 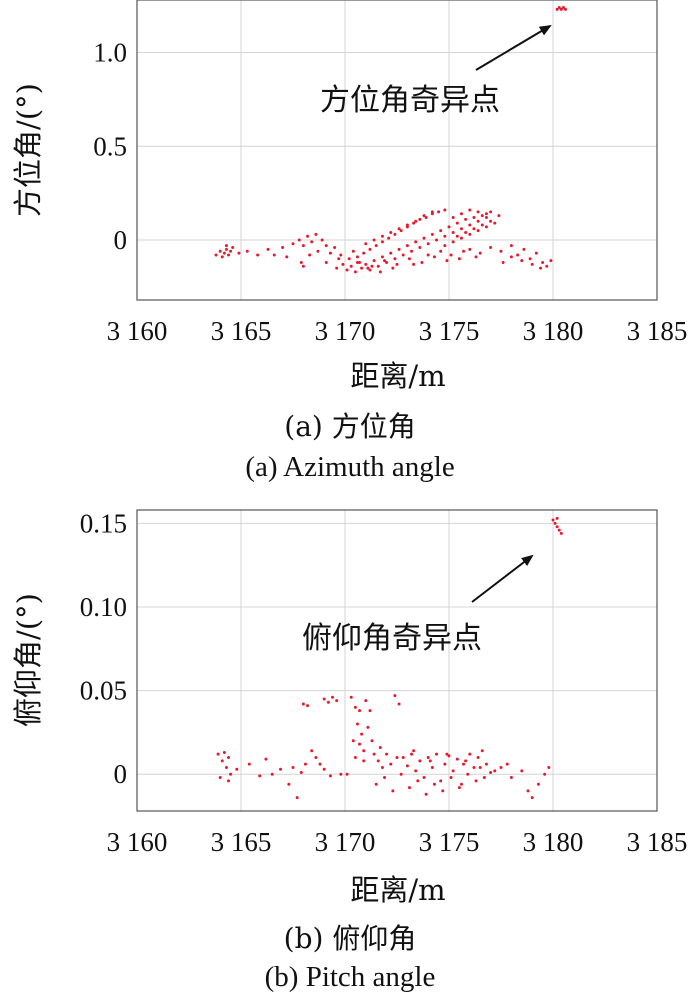 What do you see at coordinates (390, 140) in the screenshot?
I see `scatter-points` at bounding box center [390, 140].